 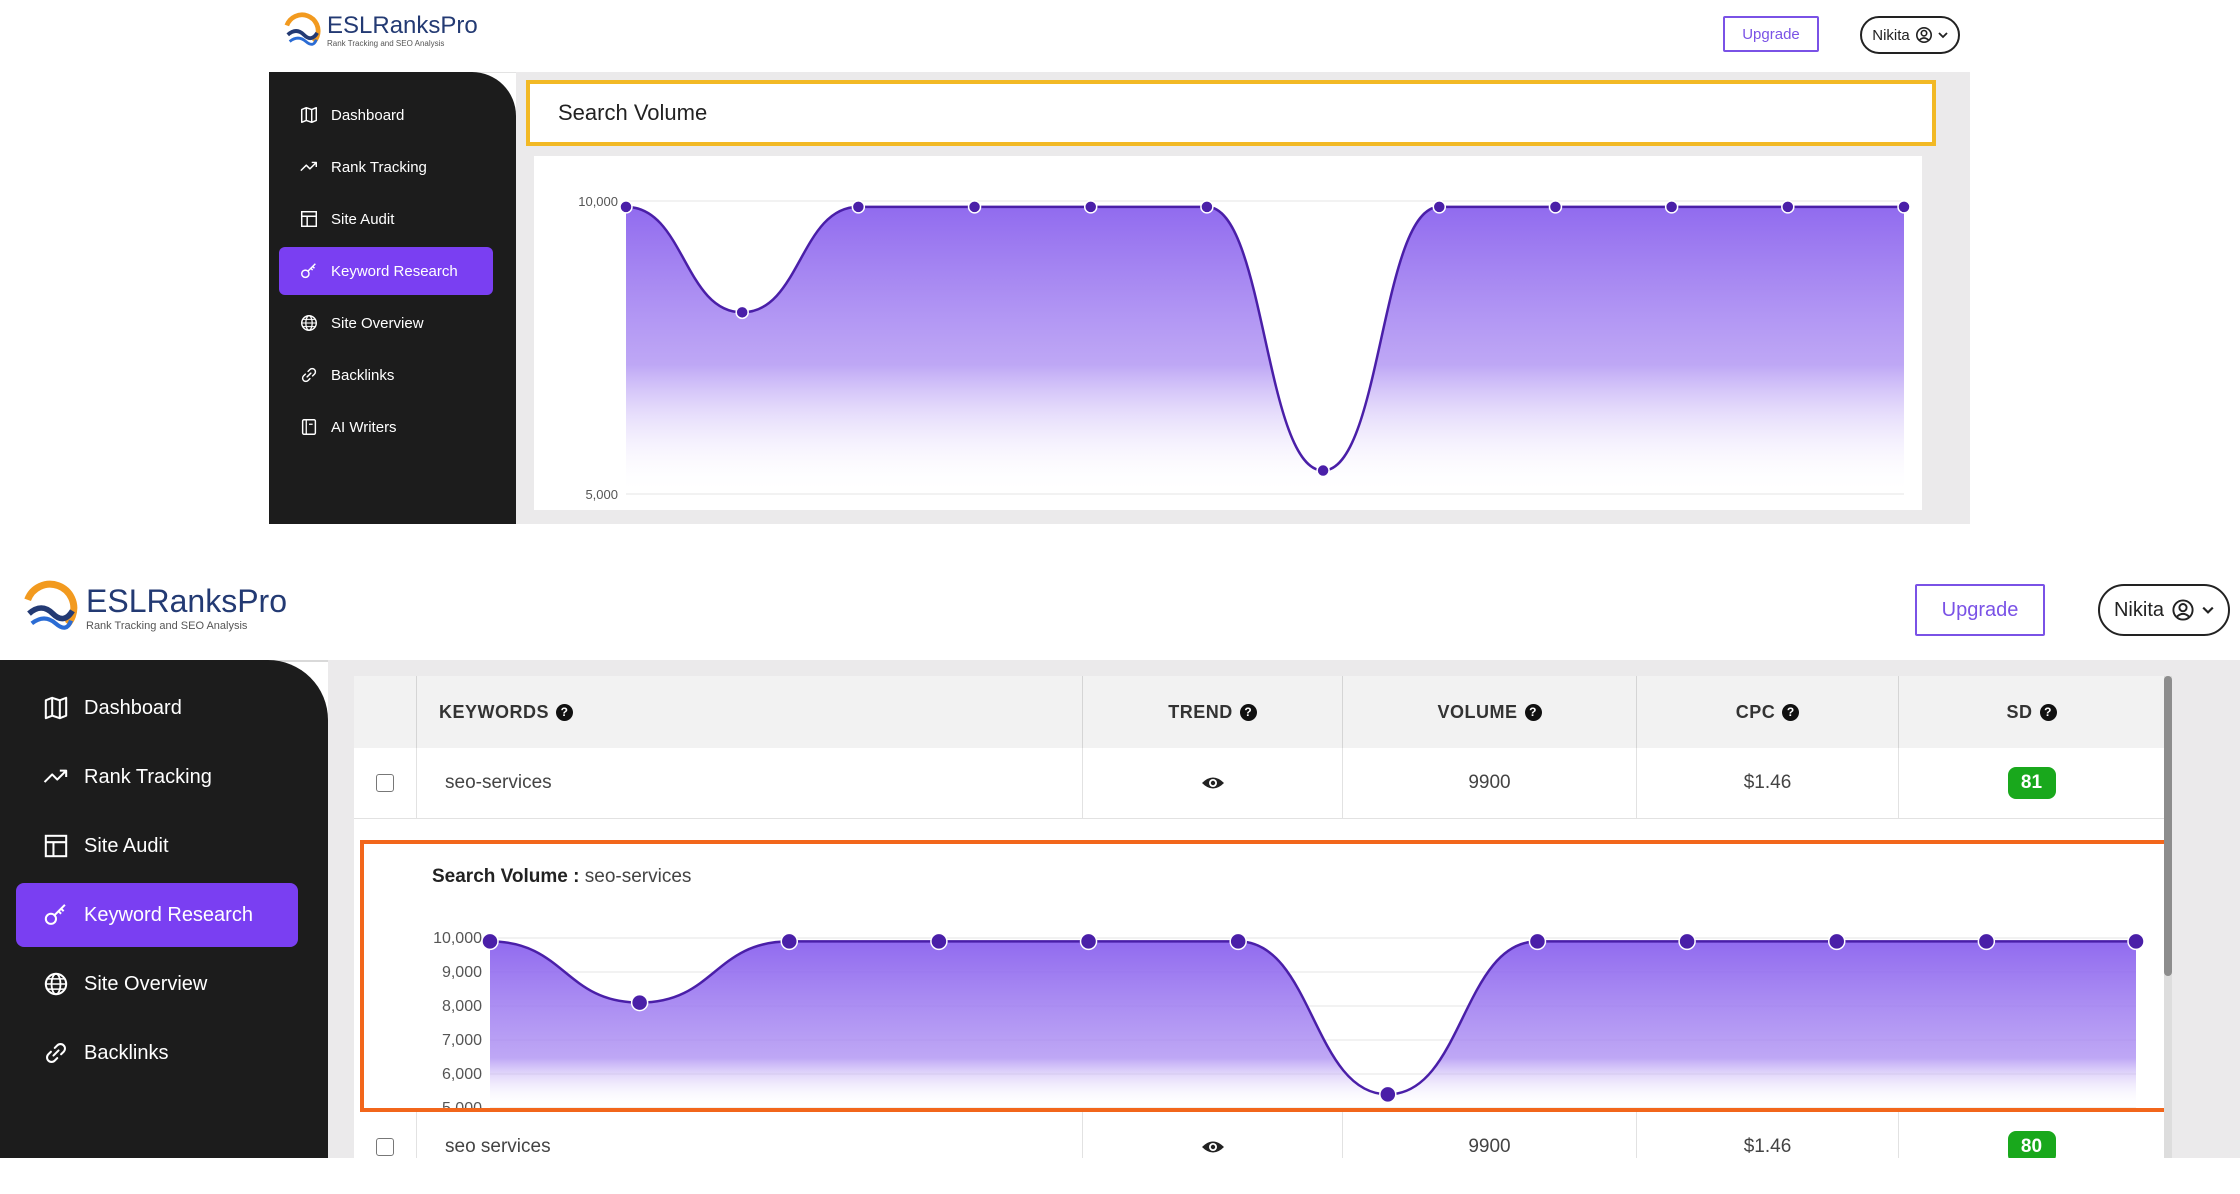 I want to click on y-tick-label: 5,000, so click(x=462, y=1104).